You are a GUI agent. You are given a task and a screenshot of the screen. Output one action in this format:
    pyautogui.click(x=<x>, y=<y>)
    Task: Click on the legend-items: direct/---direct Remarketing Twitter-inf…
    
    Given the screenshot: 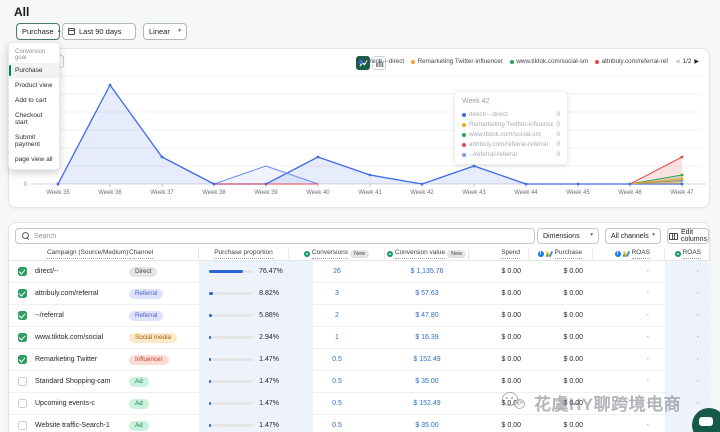 What is the action you would take?
    pyautogui.click(x=513, y=61)
    